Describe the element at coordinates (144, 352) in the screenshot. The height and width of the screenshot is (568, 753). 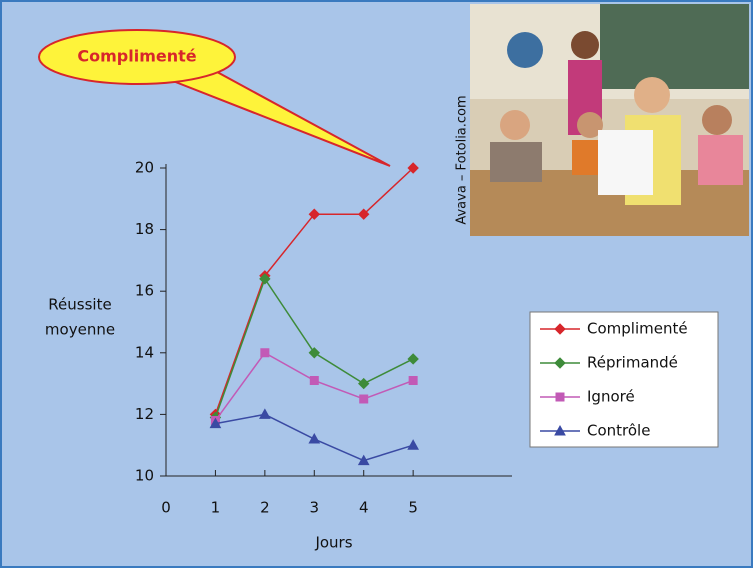
I see `y-tick-label: 14` at that location.